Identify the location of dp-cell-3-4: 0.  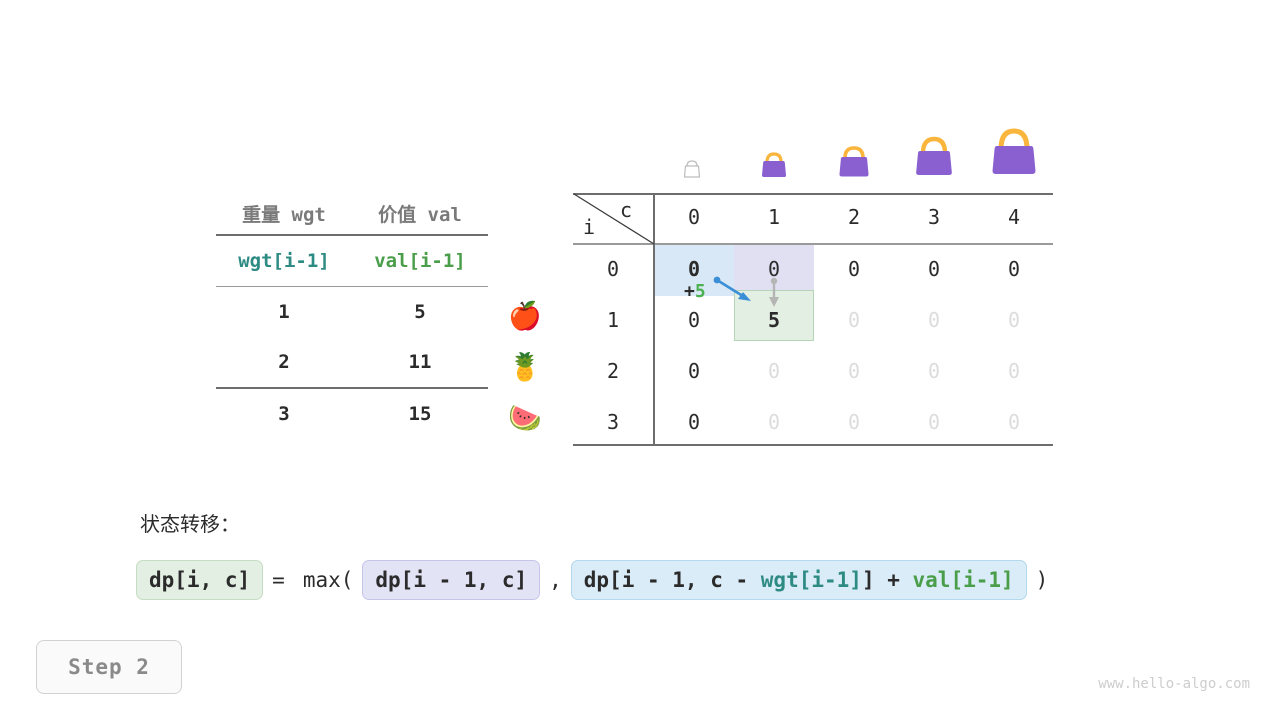
(1014, 422).